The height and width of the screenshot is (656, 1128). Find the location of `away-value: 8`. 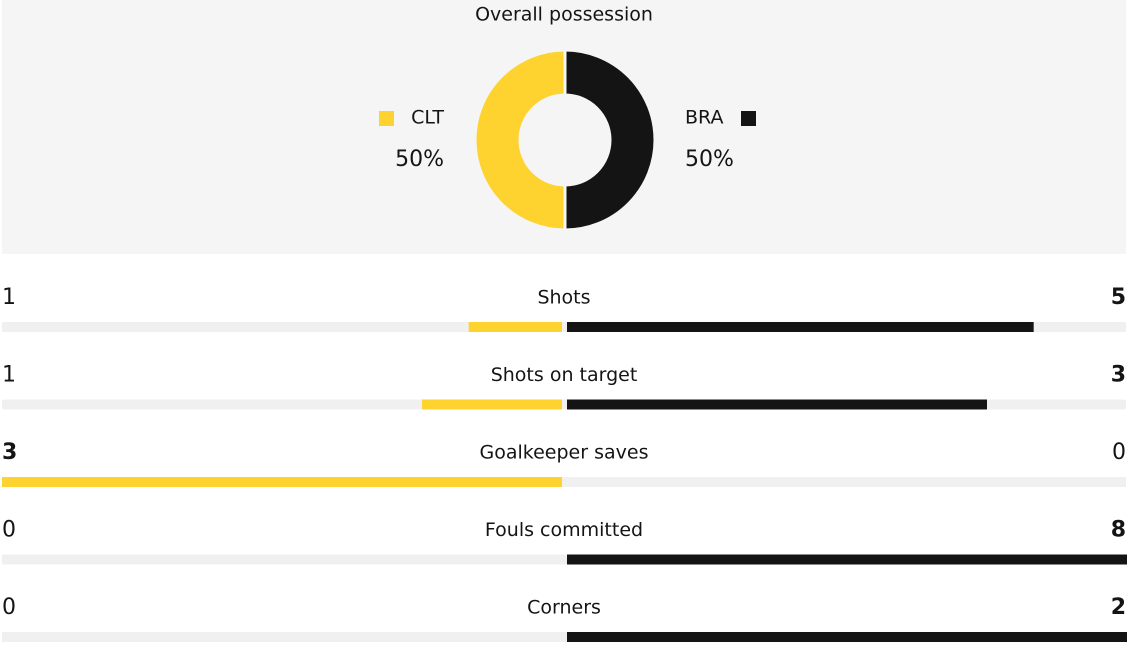

away-value: 8 is located at coordinates (1118, 530).